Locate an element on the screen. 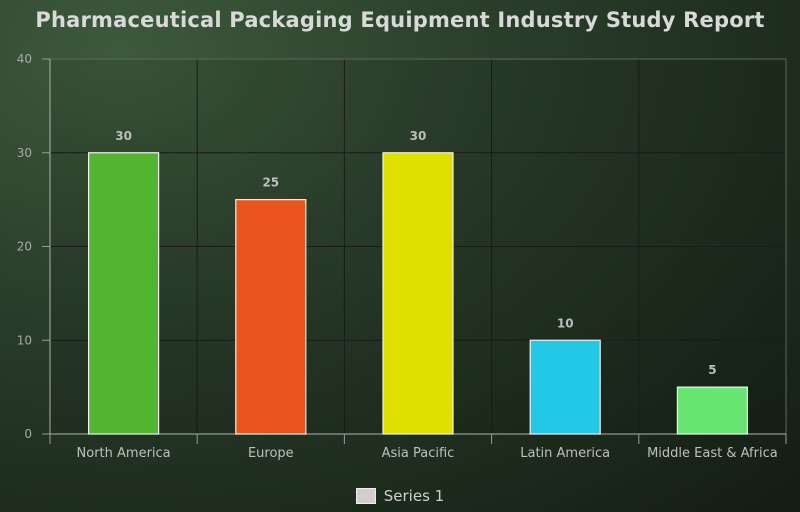 The width and height of the screenshot is (800, 512). x-tick-label: North America is located at coordinates (124, 453).